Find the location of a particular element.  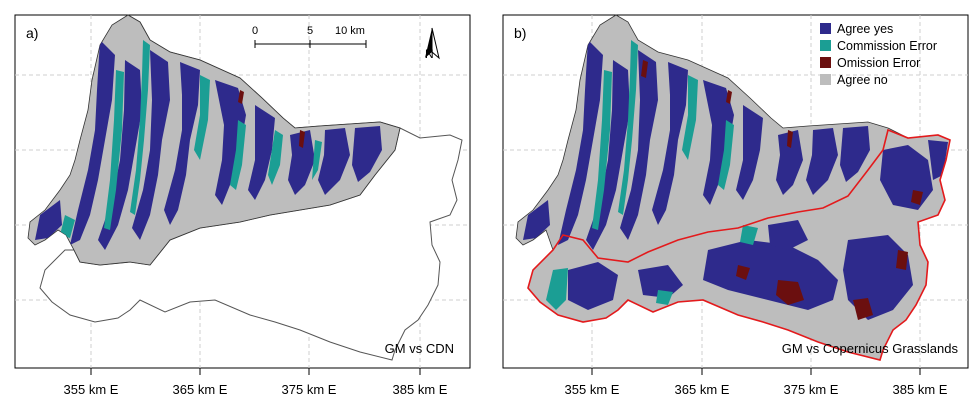

panel-caption: GM vs Copernicus Grasslands is located at coordinates (870, 348).